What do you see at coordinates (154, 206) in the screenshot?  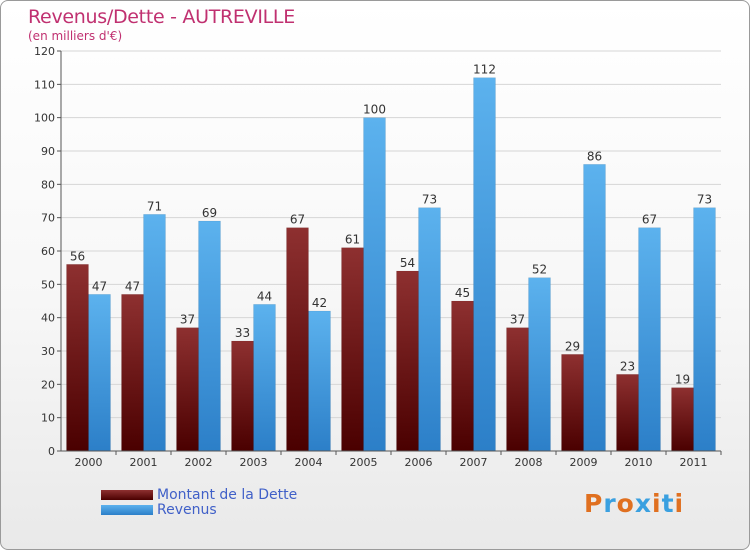 I see `data-label: 71` at bounding box center [154, 206].